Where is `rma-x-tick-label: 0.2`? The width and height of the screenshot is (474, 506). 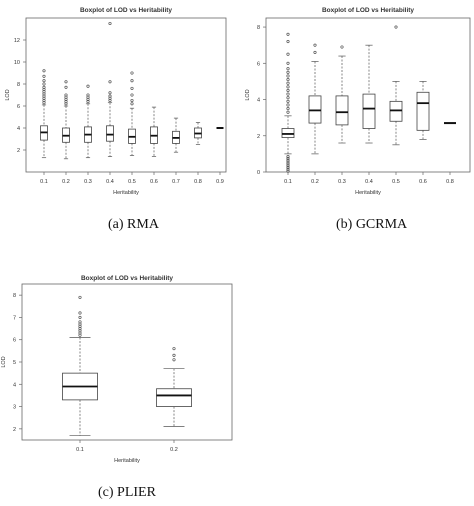 rma-x-tick-label: 0.2 is located at coordinates (66, 182).